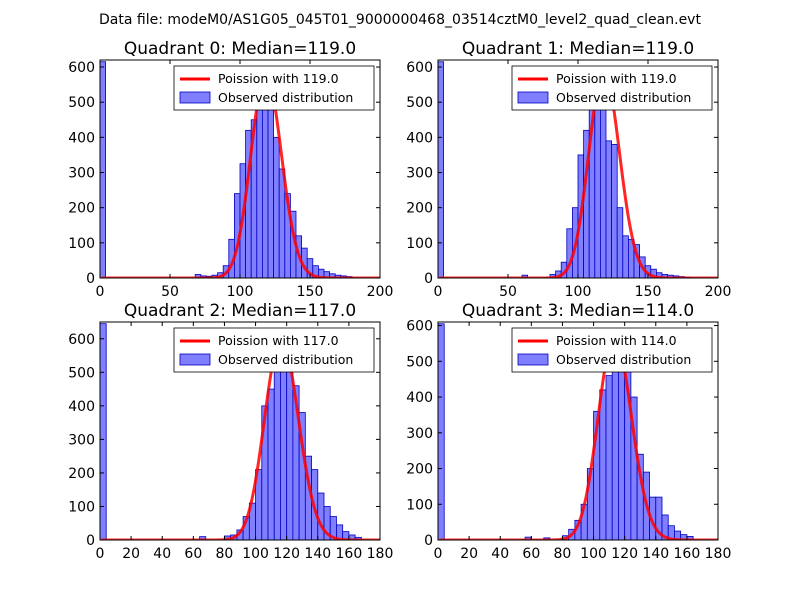  I want to click on x-tick-label: 150, so click(648, 292).